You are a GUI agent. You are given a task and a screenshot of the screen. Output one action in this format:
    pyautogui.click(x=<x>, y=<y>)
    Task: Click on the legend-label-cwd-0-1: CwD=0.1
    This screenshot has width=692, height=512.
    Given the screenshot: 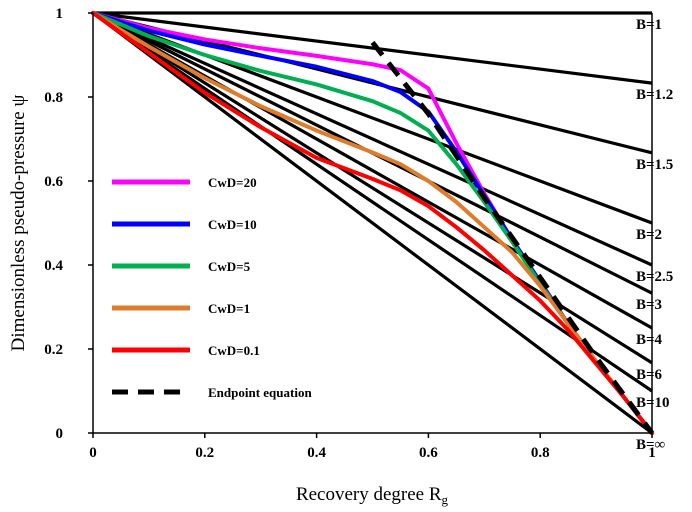 What is the action you would take?
    pyautogui.click(x=234, y=350)
    